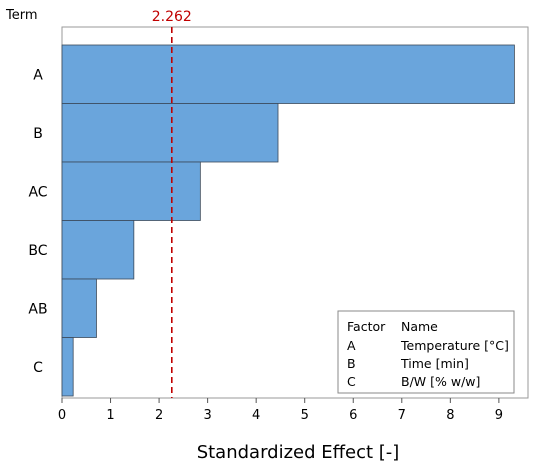 This screenshot has height=474, width=550. What do you see at coordinates (440, 381) in the screenshot?
I see `legend-name-c: B/W [% w/w]` at bounding box center [440, 381].